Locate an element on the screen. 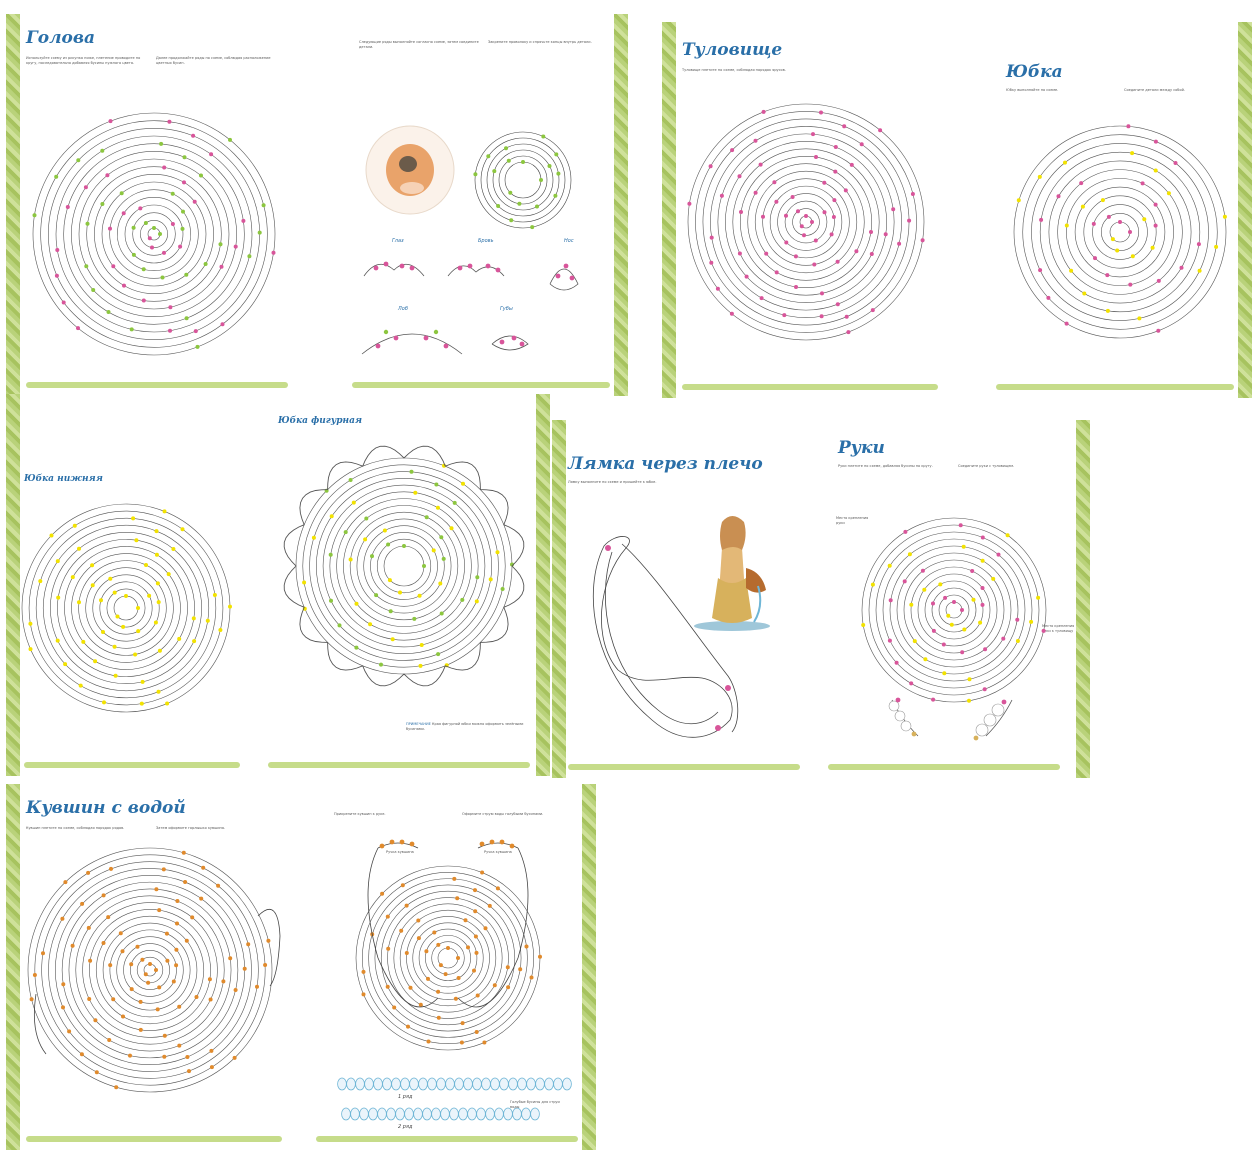 The height and width of the screenshot is (1155, 1259). jug-handles-loops is located at coordinates (448, 923).